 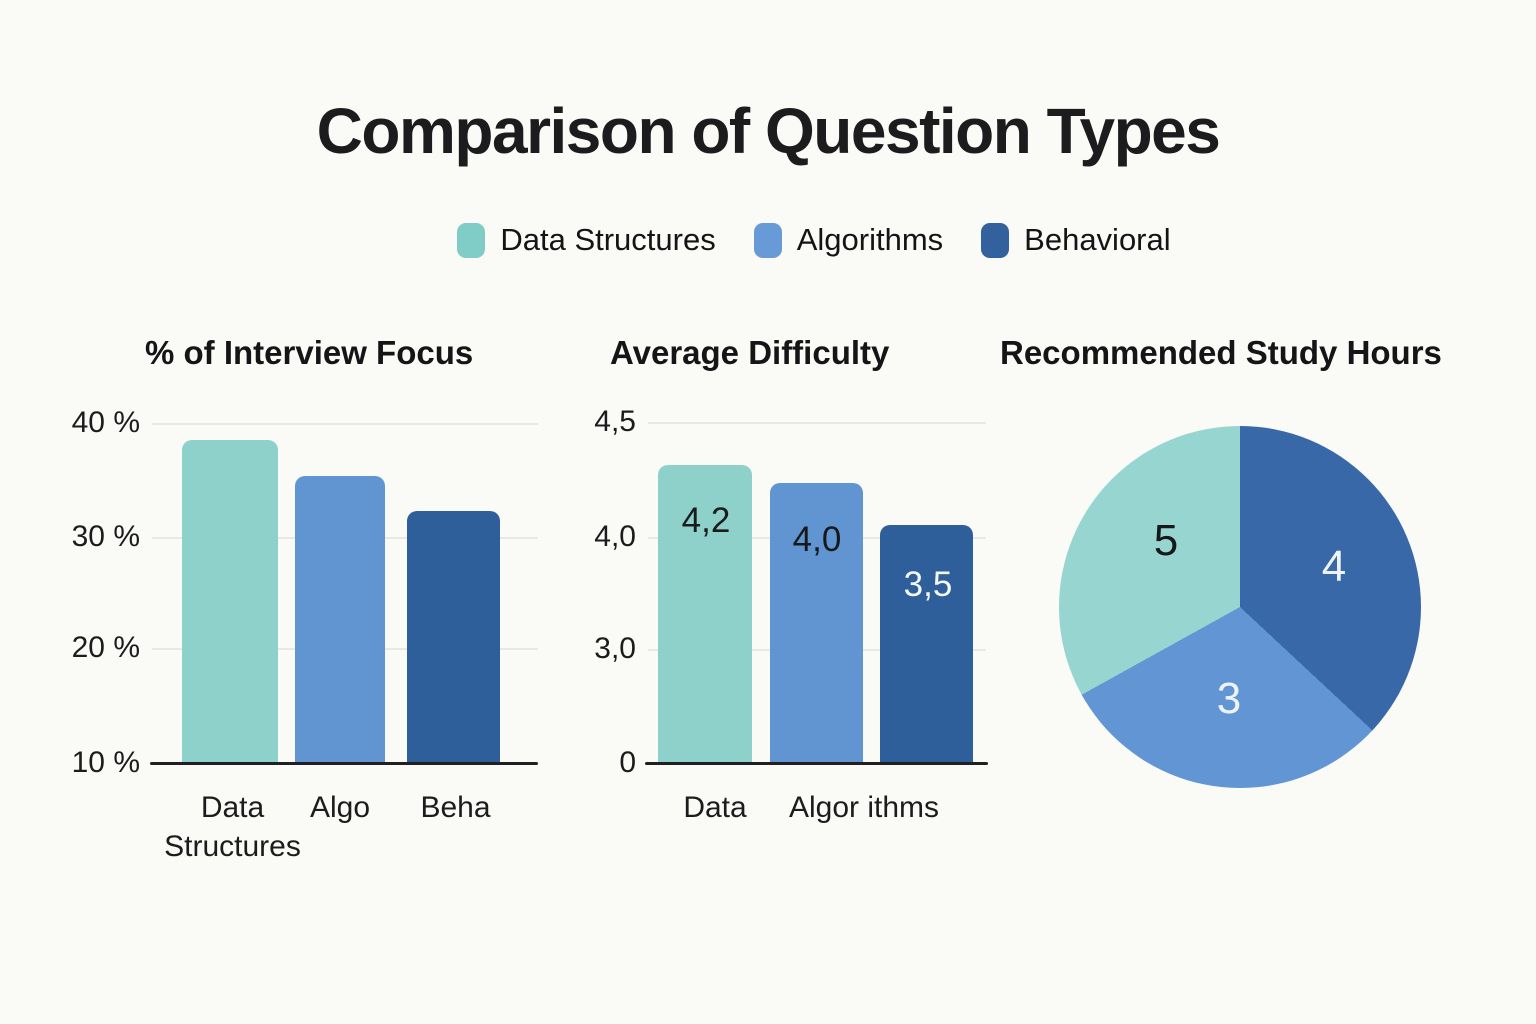 What do you see at coordinates (105, 422) in the screenshot?
I see `chart1-ytick: 40 %` at bounding box center [105, 422].